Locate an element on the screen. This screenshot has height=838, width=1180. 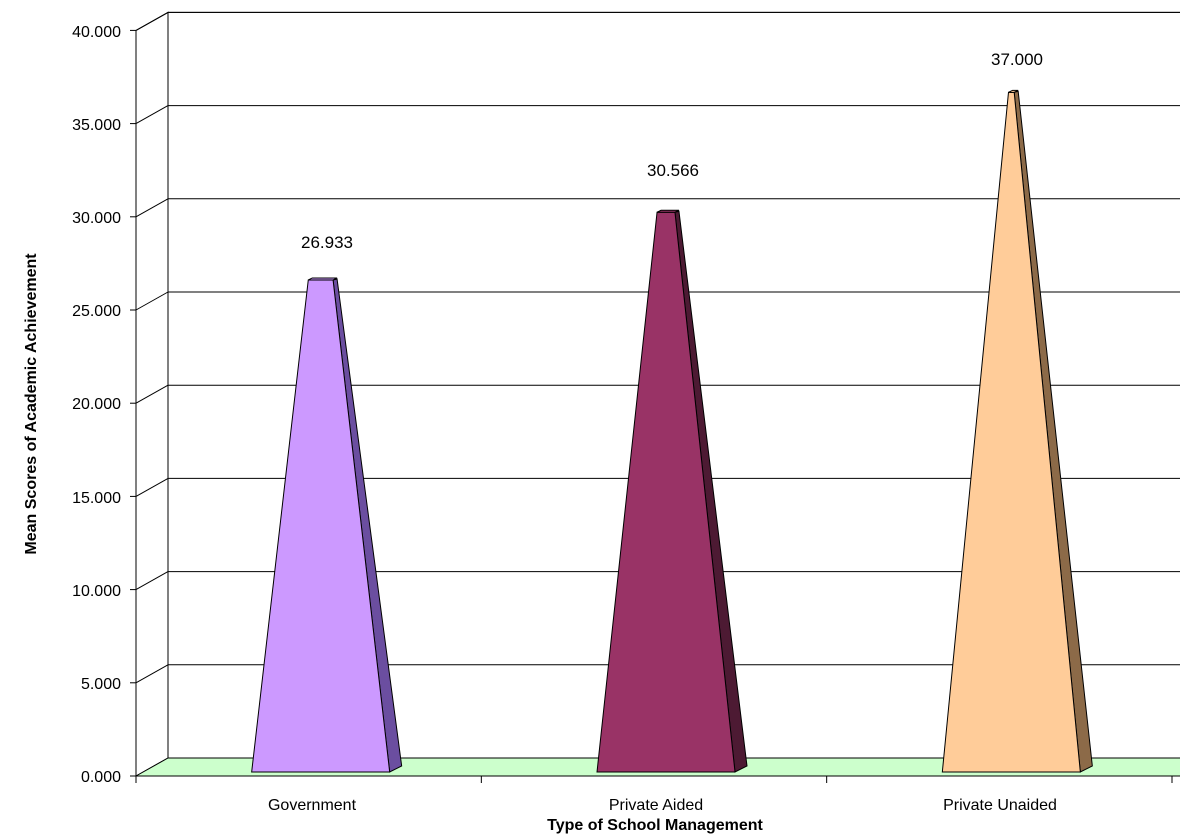
y-tick-label: 20.000 is located at coordinates (96, 404).